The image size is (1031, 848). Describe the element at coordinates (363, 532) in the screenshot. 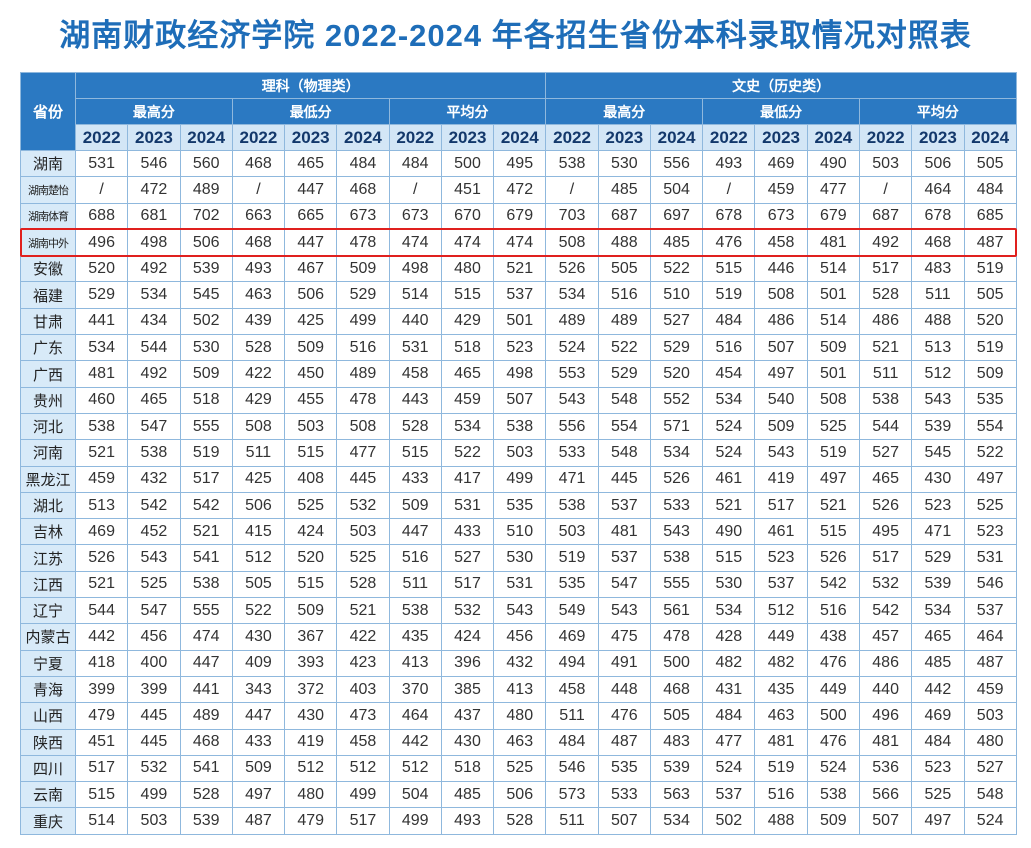

I see `score: 503` at that location.